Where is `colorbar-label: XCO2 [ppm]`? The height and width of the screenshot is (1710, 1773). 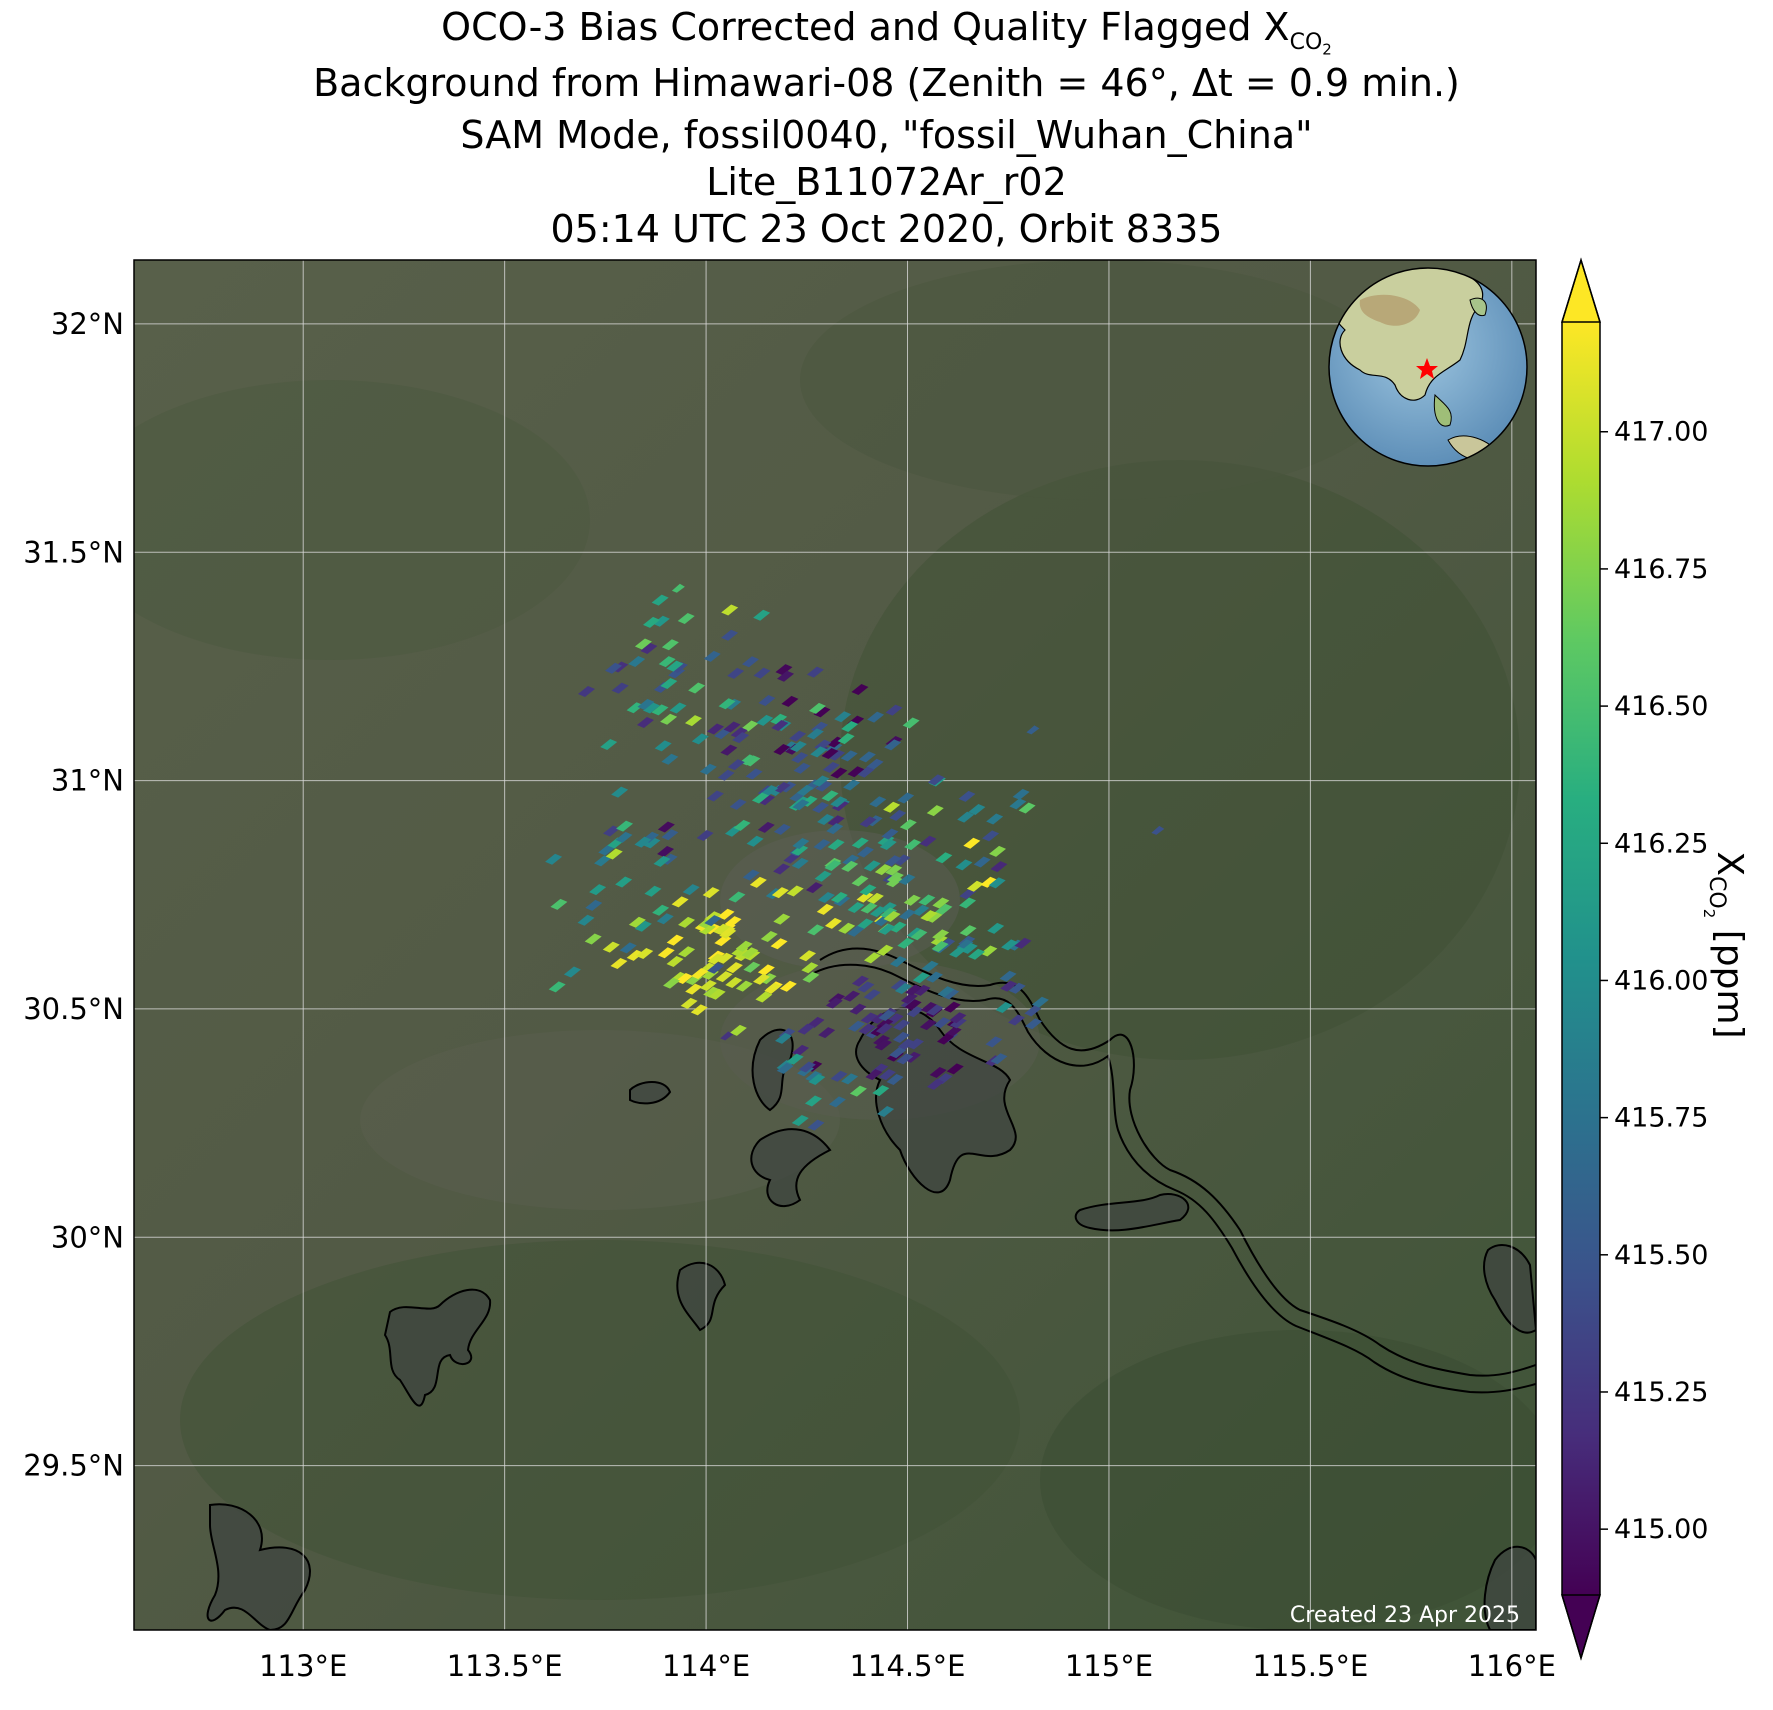
colorbar-label: XCO2 [ppm] is located at coordinates (1725, 944).